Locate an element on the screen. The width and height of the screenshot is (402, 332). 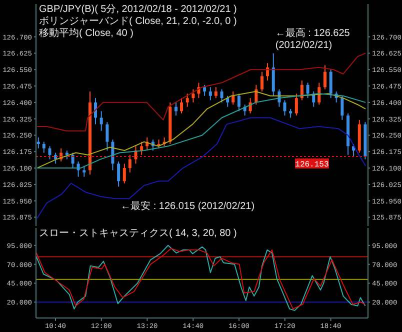
ref-line-label: 126.153 is located at coordinates (312, 165).